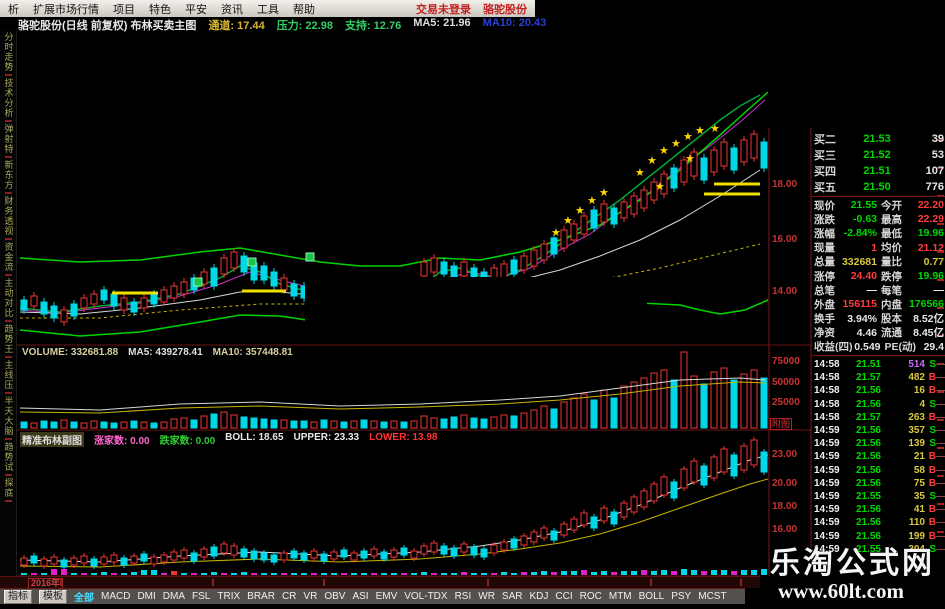 The height and width of the screenshot is (609, 945). I want to click on sidebar-item-2: 弹射特, so click(8, 139).